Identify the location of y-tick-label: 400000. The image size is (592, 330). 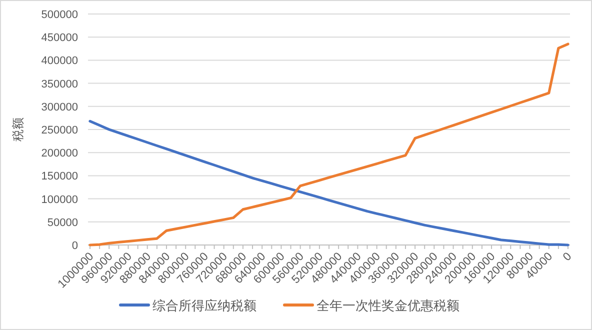
(59, 61).